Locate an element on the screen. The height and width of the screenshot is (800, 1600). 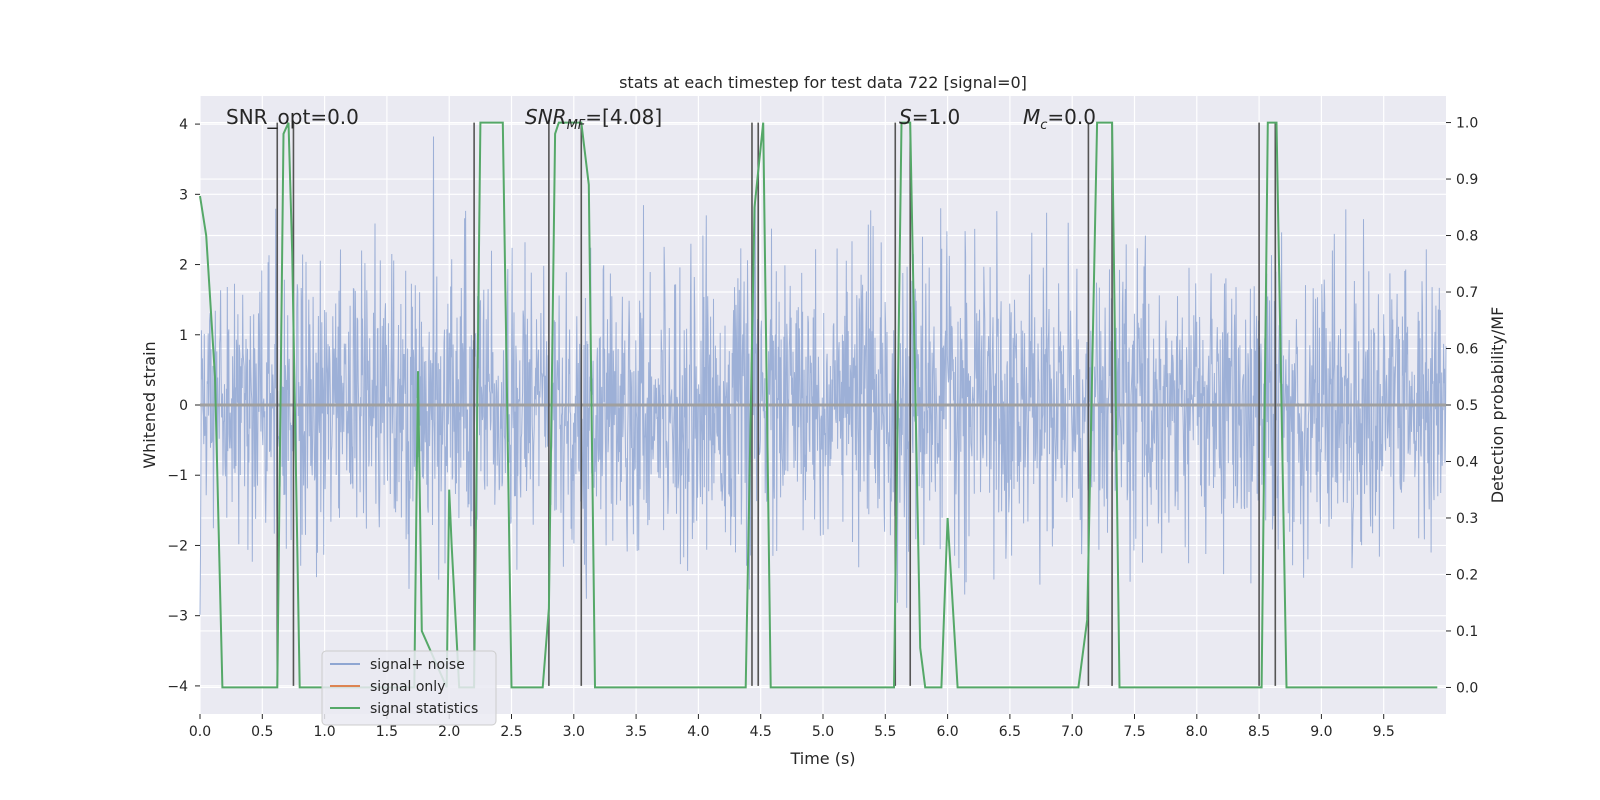
x-tick-label-19: 9.5 is located at coordinates (1384, 732).